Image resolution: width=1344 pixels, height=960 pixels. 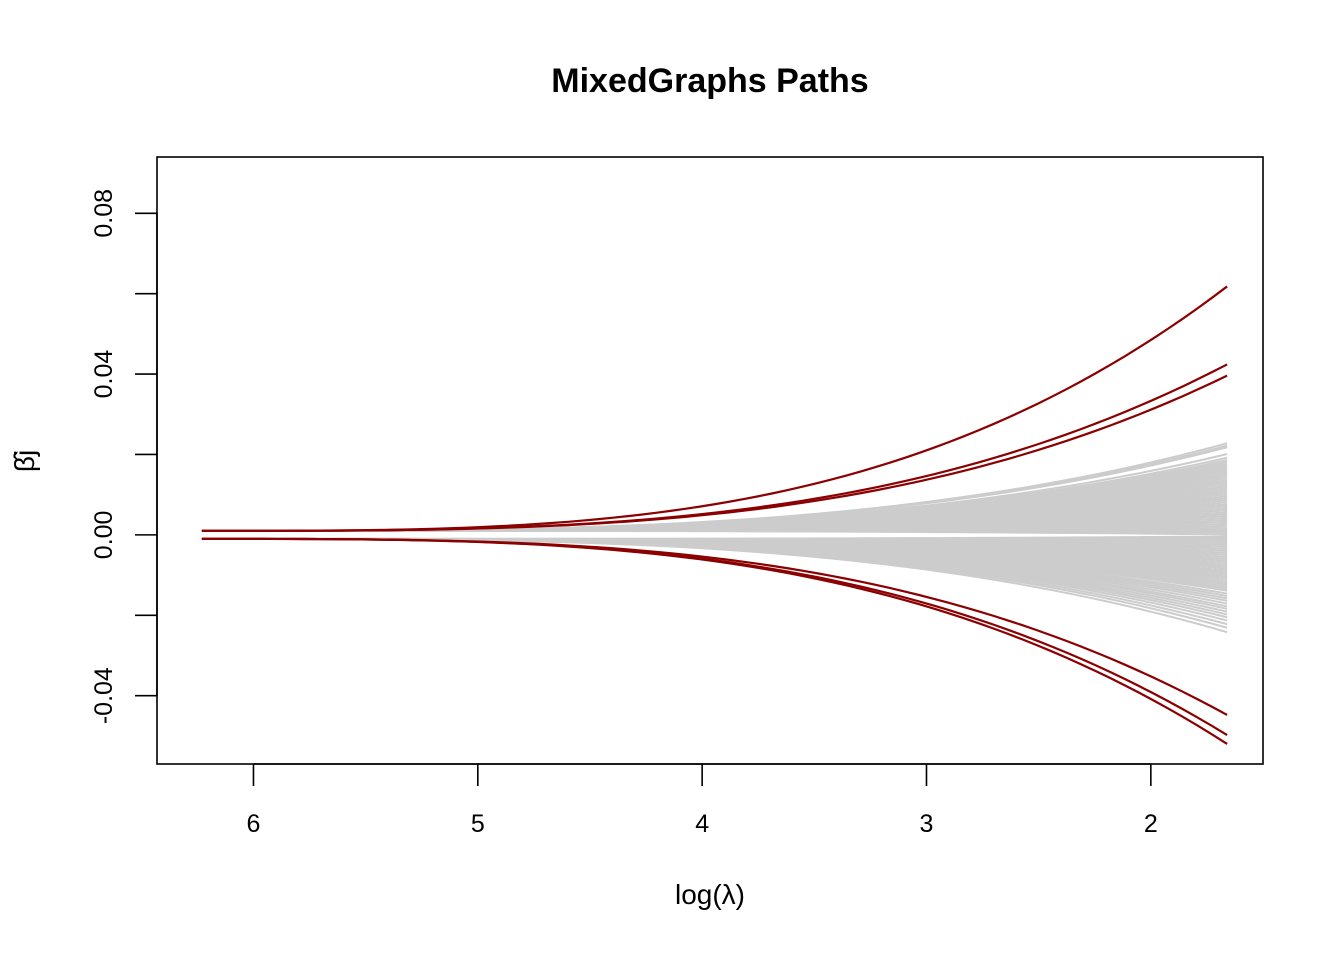 I want to click on highlight-series-line, so click(x=714, y=453).